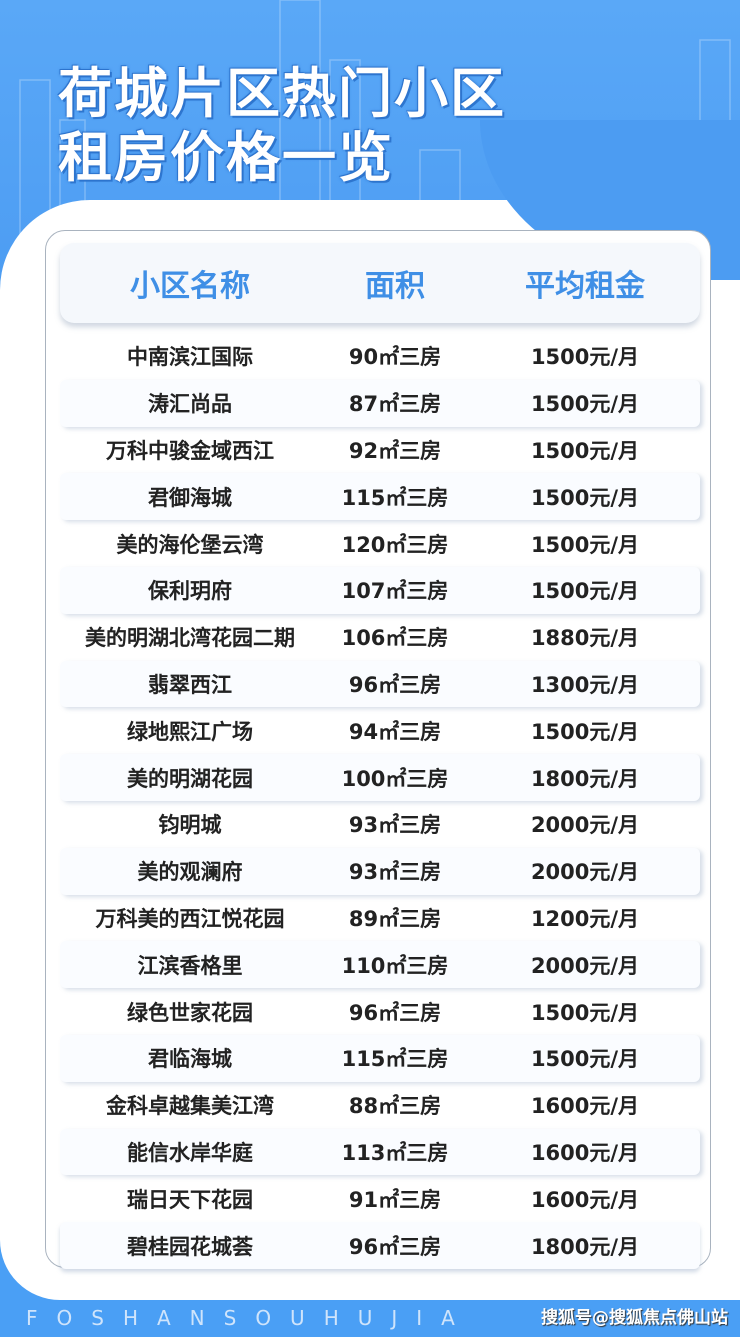 The height and width of the screenshot is (1337, 740). I want to click on title-line-2: 租房价格一览, so click(226, 157).